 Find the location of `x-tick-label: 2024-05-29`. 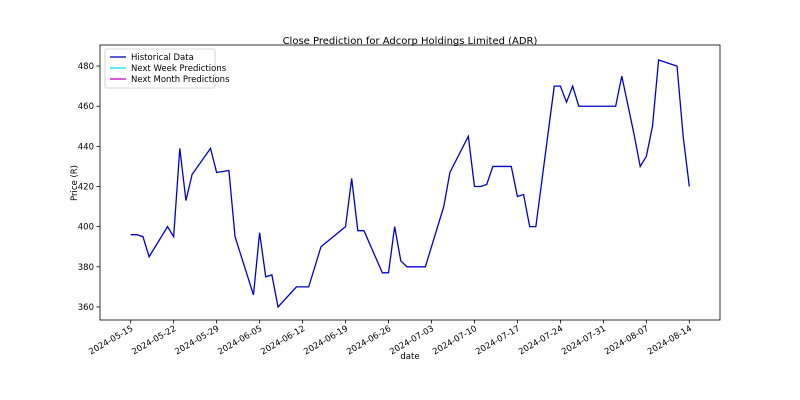

x-tick-label: 2024-05-29 is located at coordinates (197, 340).